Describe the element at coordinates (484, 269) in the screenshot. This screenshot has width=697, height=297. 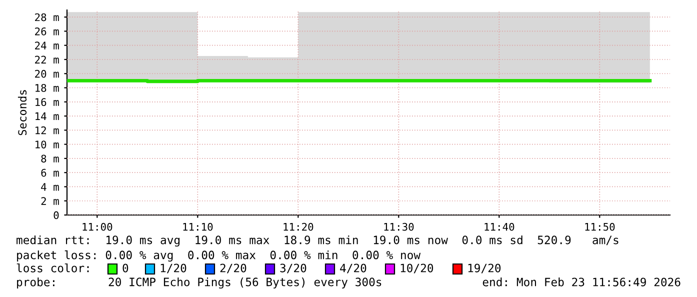
I see `text: 19/20` at that location.